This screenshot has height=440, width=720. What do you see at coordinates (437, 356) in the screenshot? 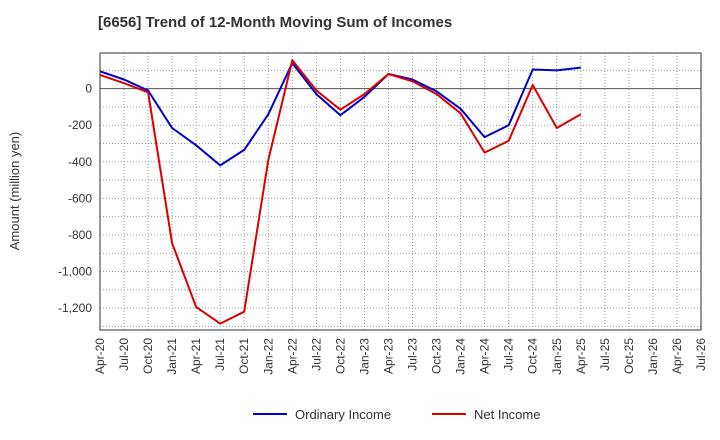
I see `x-tick-label: Oct-23` at bounding box center [437, 356].